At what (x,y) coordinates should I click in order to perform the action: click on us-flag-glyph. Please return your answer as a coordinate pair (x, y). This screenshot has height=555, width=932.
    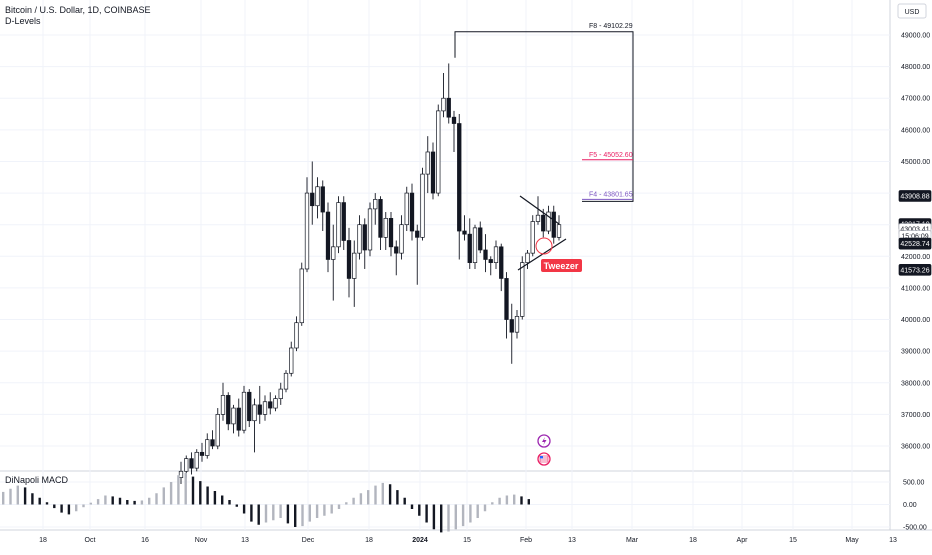
    Looking at the image, I should click on (544, 459).